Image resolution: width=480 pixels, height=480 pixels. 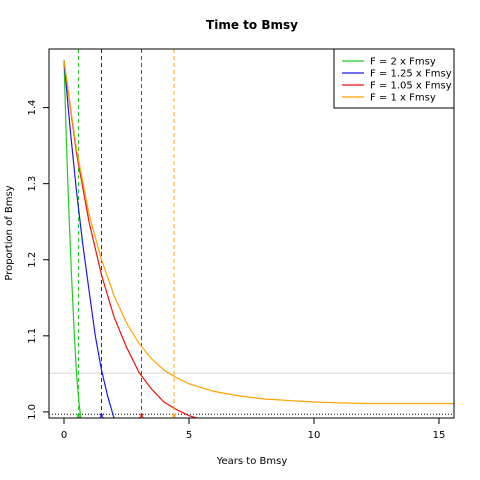 I want to click on x-tick-label: 0, so click(x=64, y=435).